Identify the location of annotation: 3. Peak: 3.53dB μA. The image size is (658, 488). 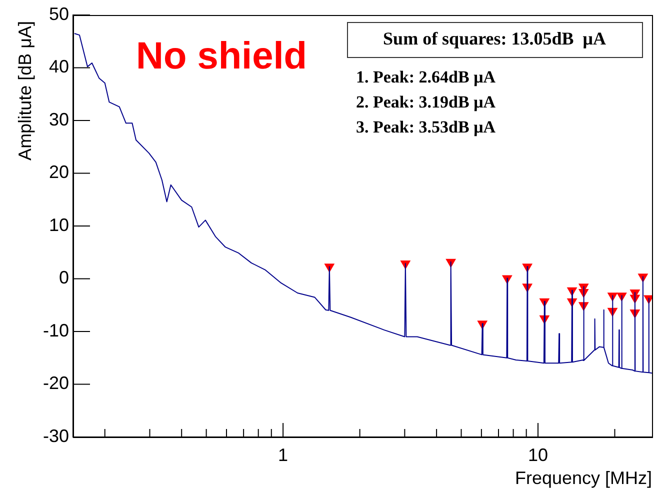
(426, 126).